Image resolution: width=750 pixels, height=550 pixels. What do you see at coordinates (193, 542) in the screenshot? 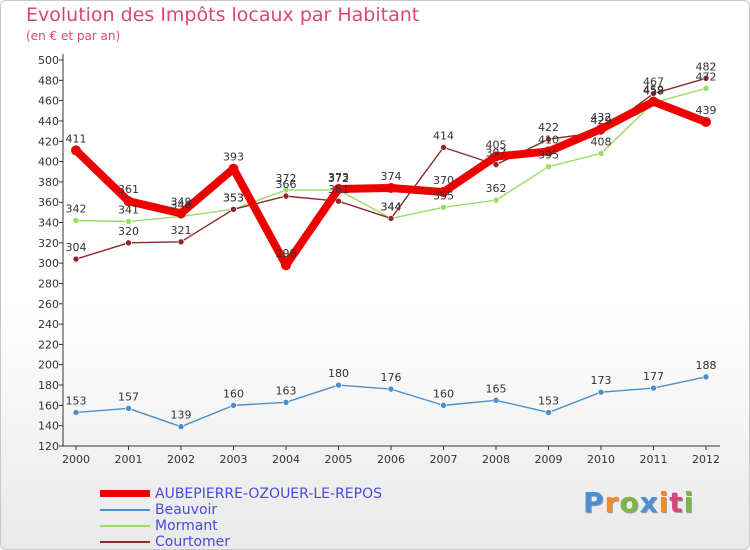
I see `legend-label: Courtomer` at bounding box center [193, 542].